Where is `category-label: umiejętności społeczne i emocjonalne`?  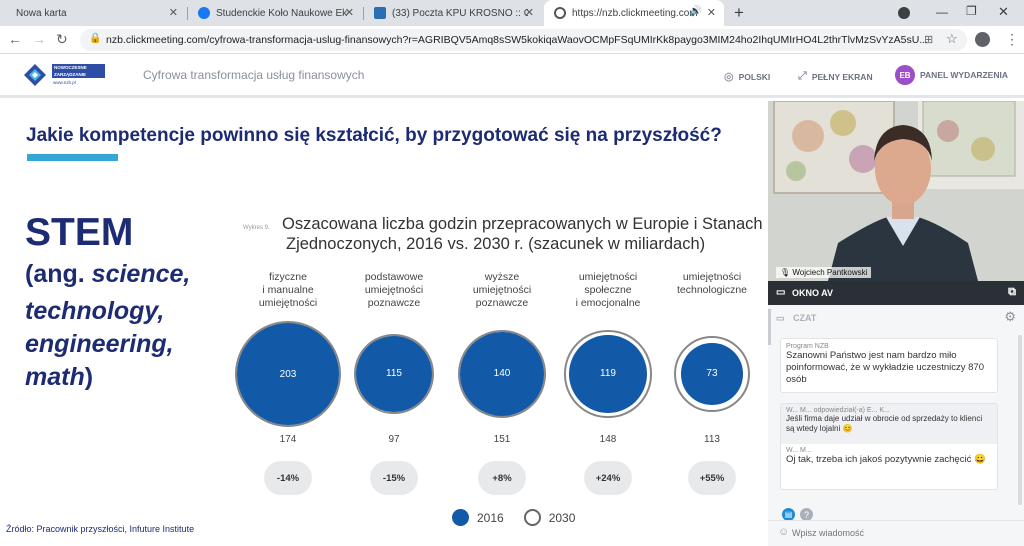
category-label: umiejętności społeczne i emocjonalne is located at coordinates (608, 290).